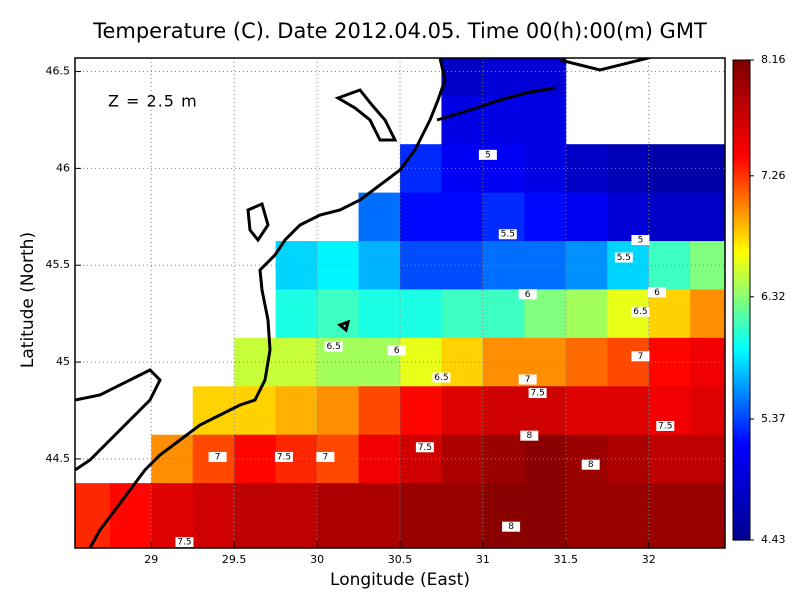  What do you see at coordinates (566, 559) in the screenshot?
I see `x-tick-label: 31.5` at bounding box center [566, 559].